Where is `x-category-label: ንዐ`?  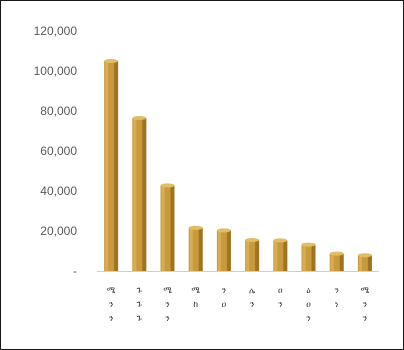
x-category-label: ንዐ is located at coordinates (224, 298).